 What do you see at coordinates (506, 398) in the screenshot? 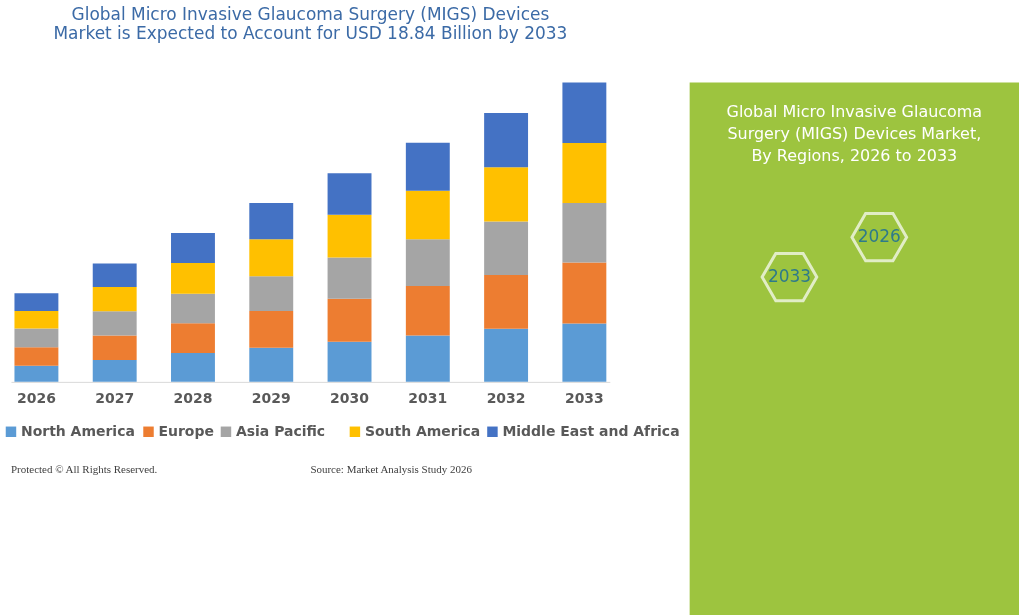
I see `x-tick-label: 2032` at bounding box center [506, 398].